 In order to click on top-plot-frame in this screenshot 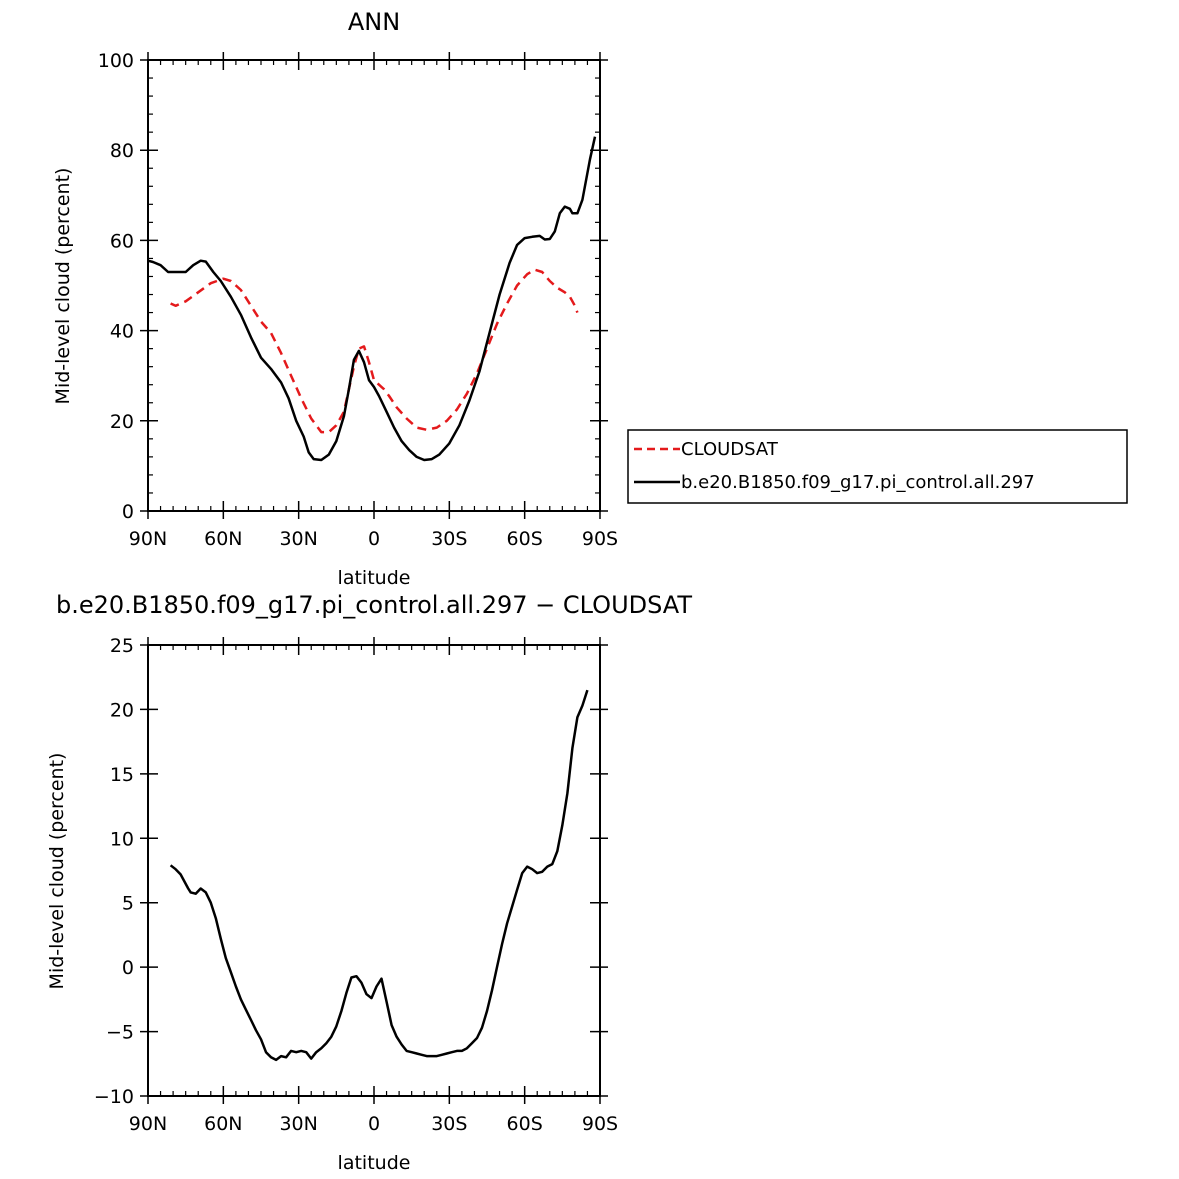, I will do `click(374, 285)`.